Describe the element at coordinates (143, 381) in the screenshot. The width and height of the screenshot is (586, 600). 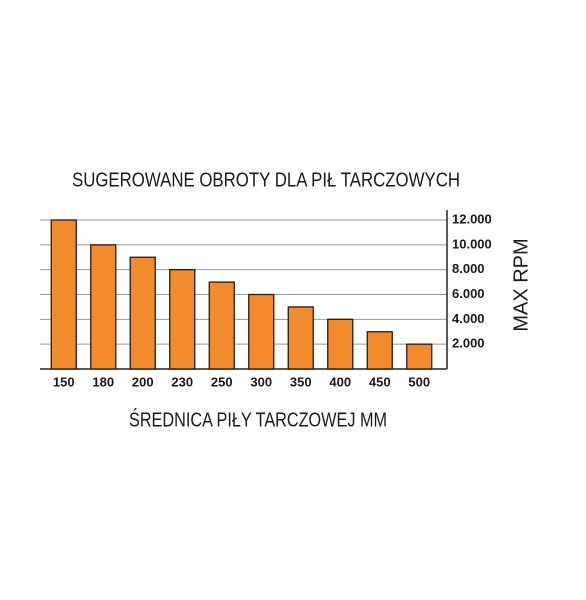
I see `x-tick-label: 200` at that location.